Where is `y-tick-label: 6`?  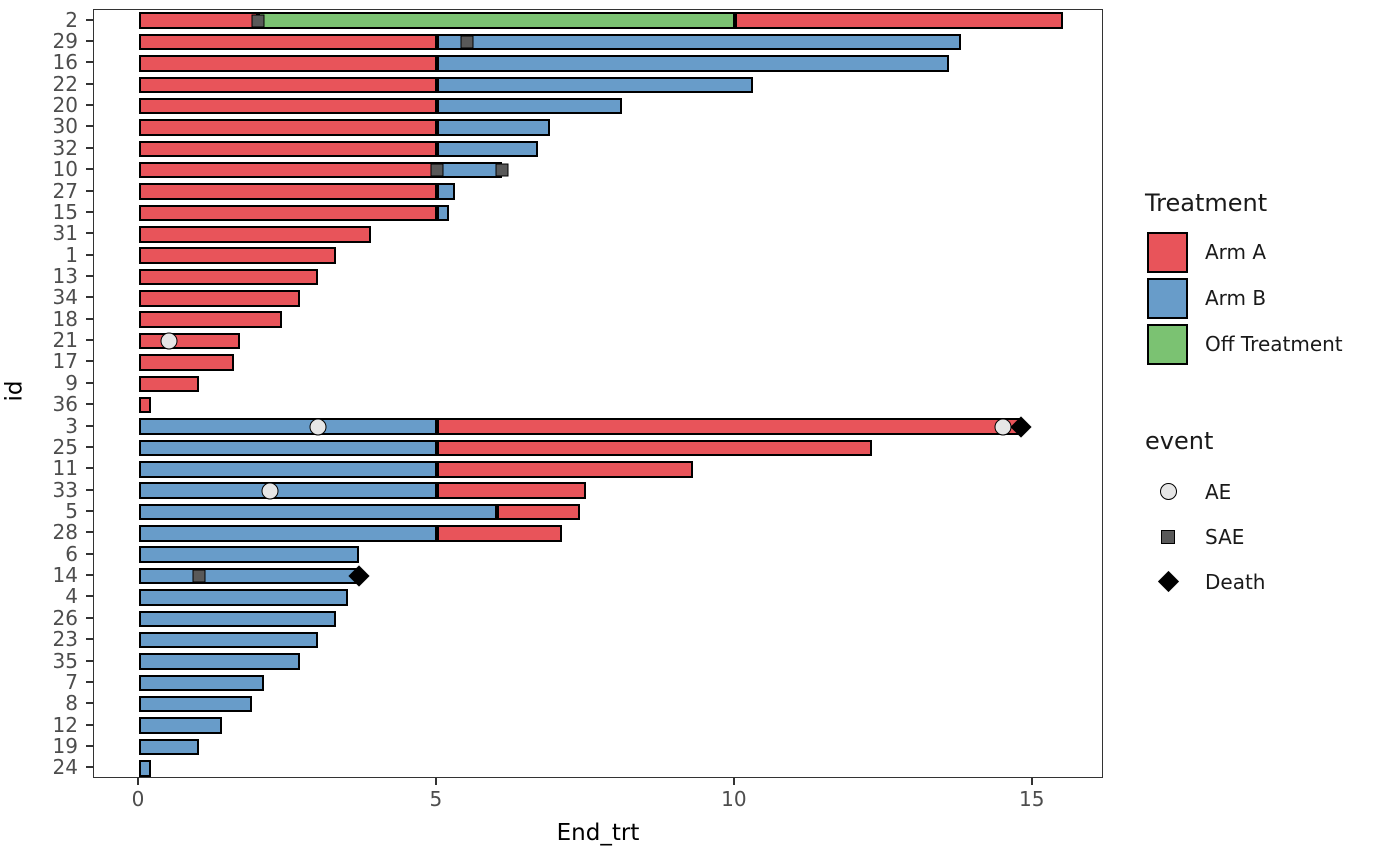
y-tick-label: 6 is located at coordinates (71, 553).